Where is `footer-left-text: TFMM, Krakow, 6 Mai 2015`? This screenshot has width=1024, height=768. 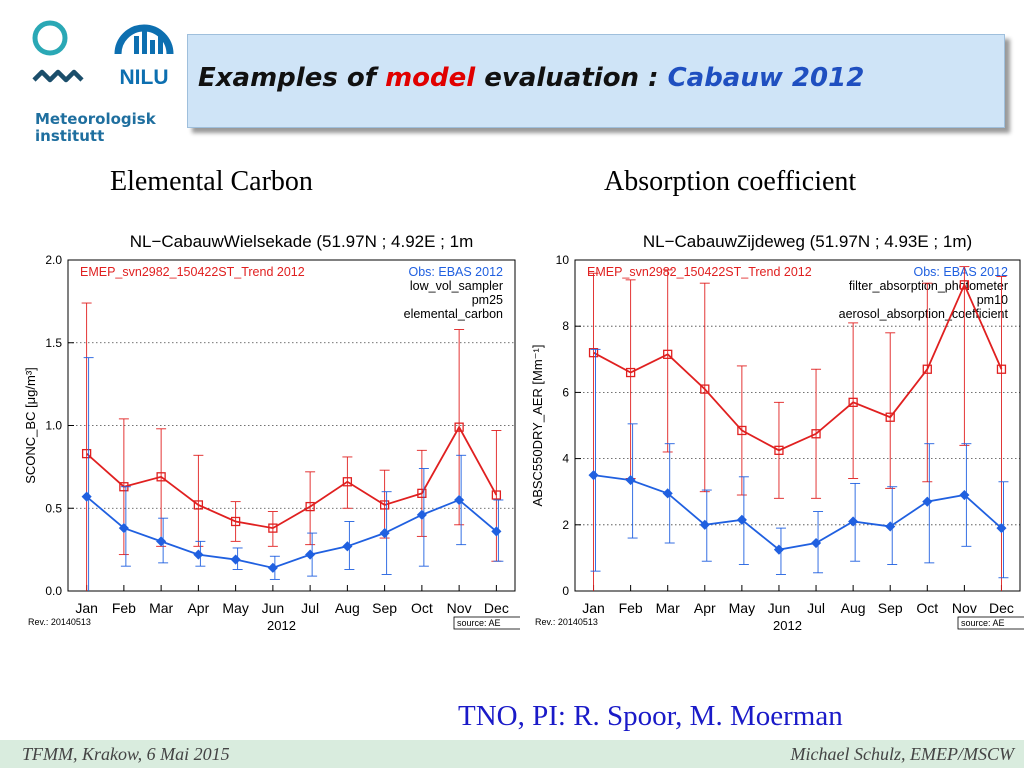
footer-left-text: TFMM, Krakow, 6 Mai 2015 is located at coordinates (126, 754).